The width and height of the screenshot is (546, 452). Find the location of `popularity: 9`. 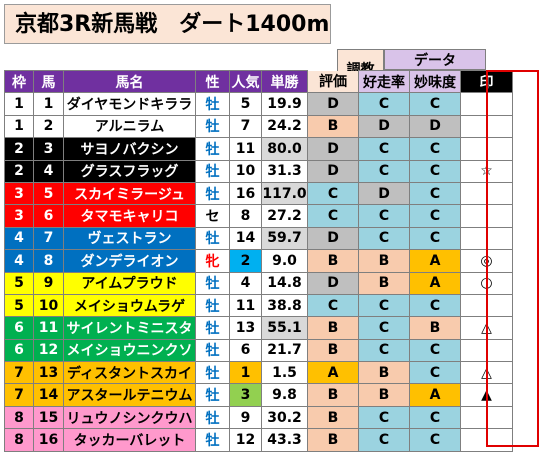

popularity: 9 is located at coordinates (245, 417).